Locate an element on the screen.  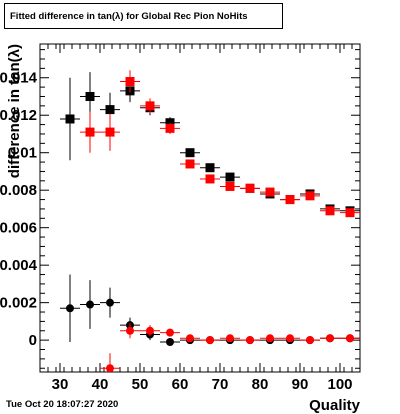
y-tick-label: 0.006 is located at coordinates (18, 228).